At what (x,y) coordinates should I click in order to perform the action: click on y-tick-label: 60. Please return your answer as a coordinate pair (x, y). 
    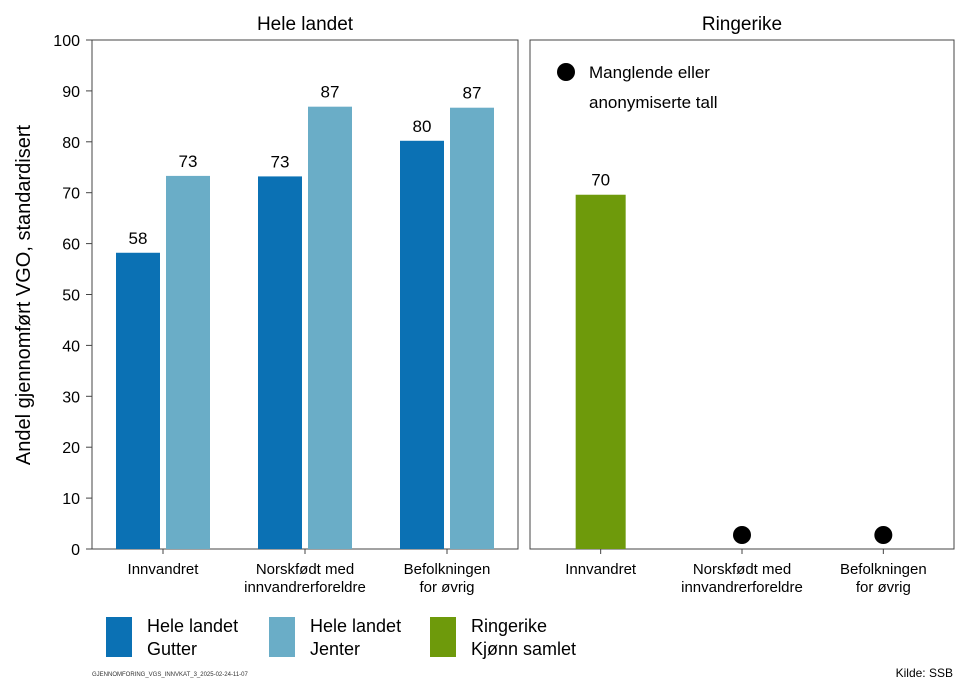
    Looking at the image, I should click on (71, 245).